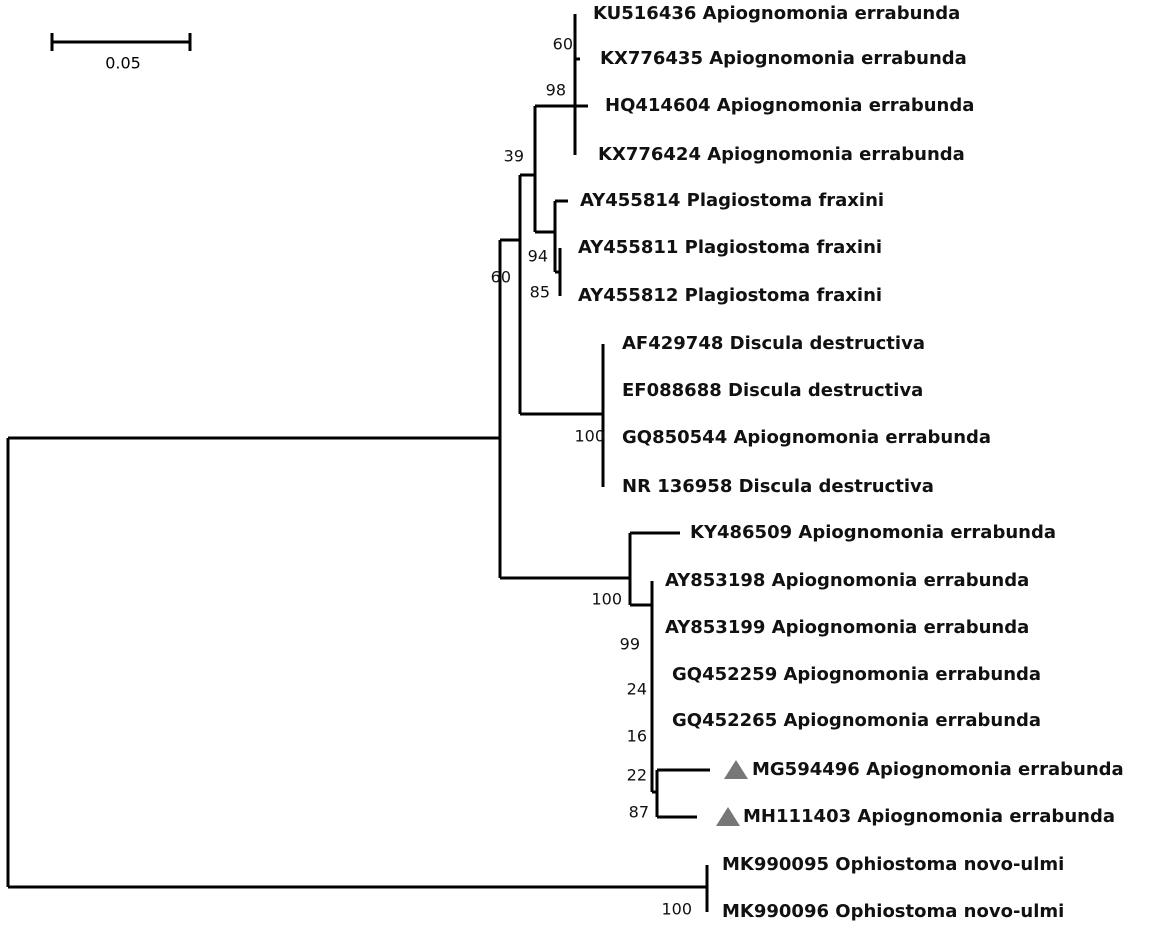  What do you see at coordinates (781, 154) in the screenshot?
I see `taxon-label: KX776424 Apiognomonia errabunda` at bounding box center [781, 154].